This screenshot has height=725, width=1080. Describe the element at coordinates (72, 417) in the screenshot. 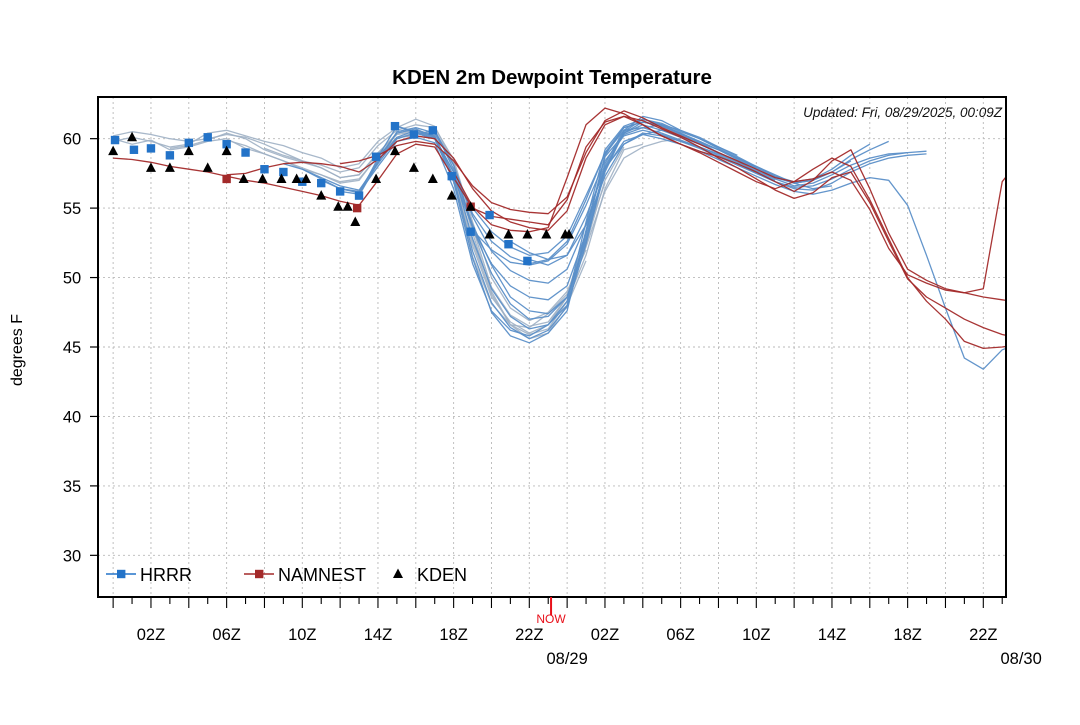

I see `y-tick-label: 40` at that location.